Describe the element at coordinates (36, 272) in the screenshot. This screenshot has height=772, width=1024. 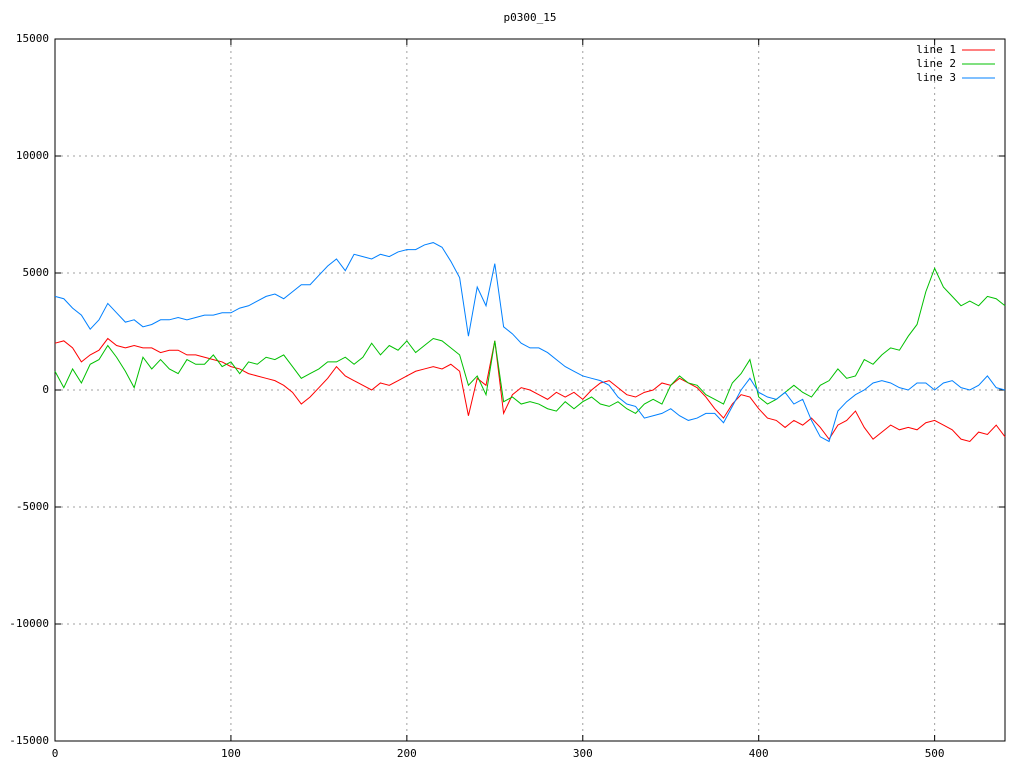
I see `y-tick-label: 5000` at that location.